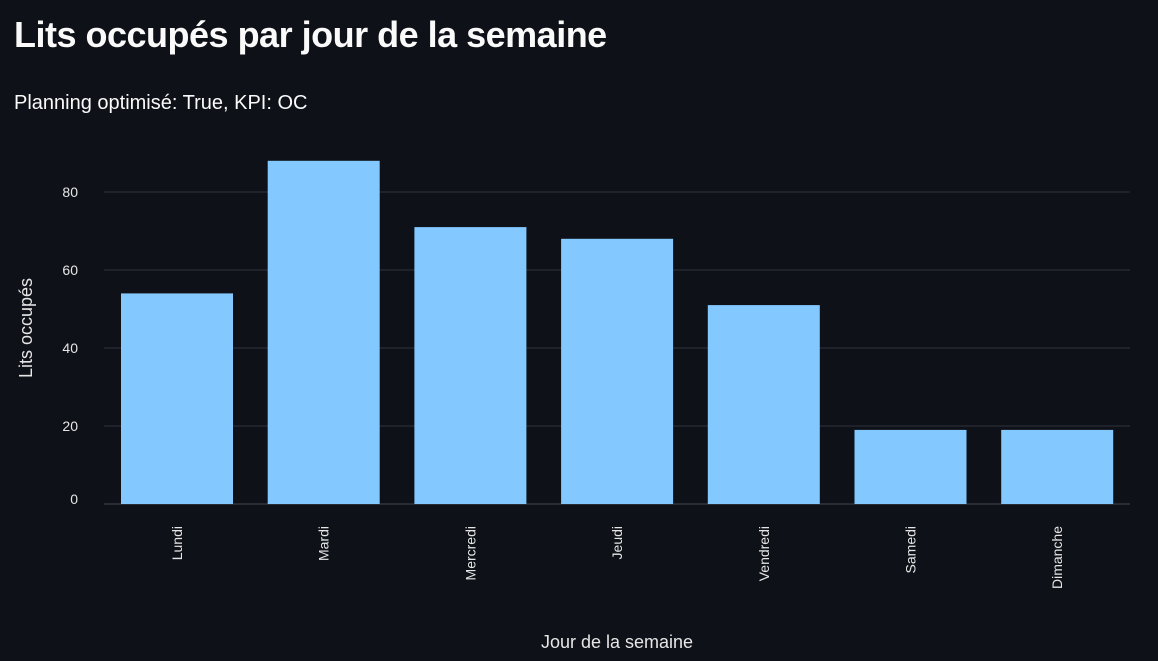 The height and width of the screenshot is (661, 1158). What do you see at coordinates (617, 542) in the screenshot?
I see `x-tick-label-jeudi: Jeudi` at bounding box center [617, 542].